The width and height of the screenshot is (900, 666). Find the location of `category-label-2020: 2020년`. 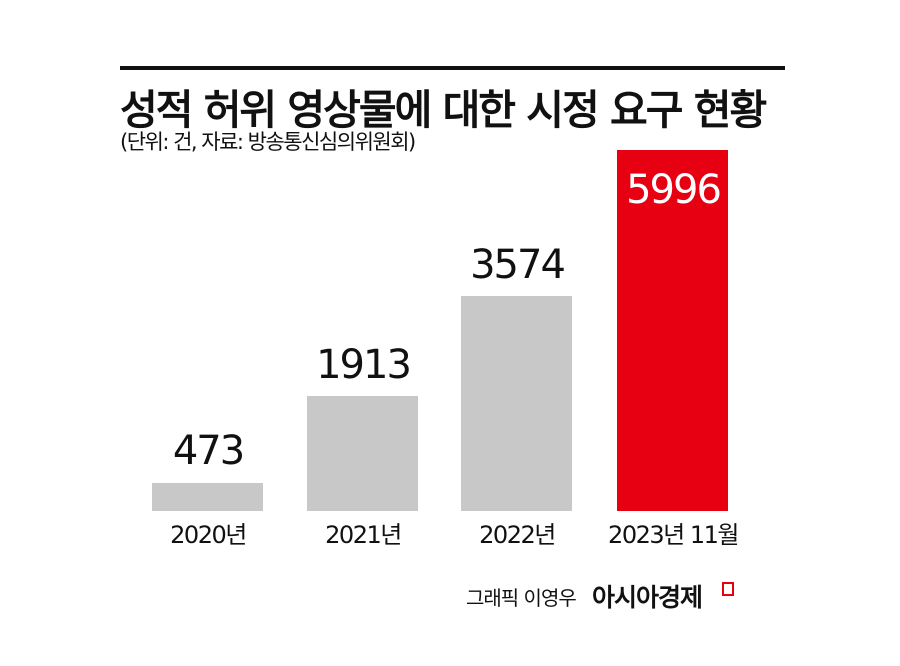

category-label-2020: 2020년 is located at coordinates (208, 535).